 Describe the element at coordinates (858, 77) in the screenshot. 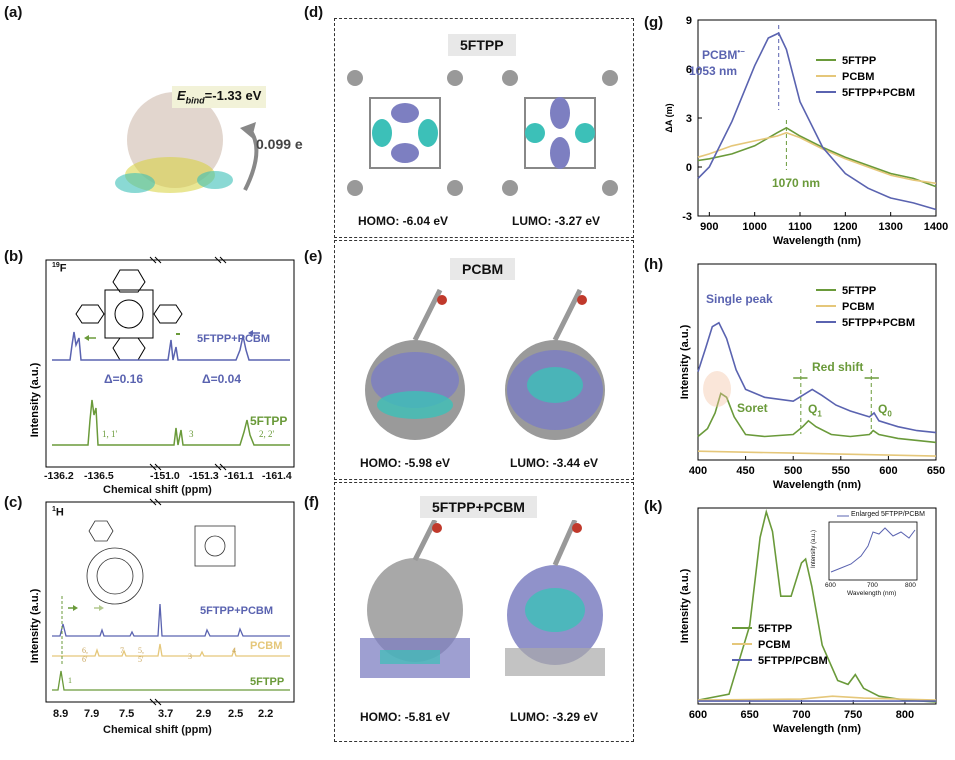

I see `legend-label-g: PCBM` at that location.